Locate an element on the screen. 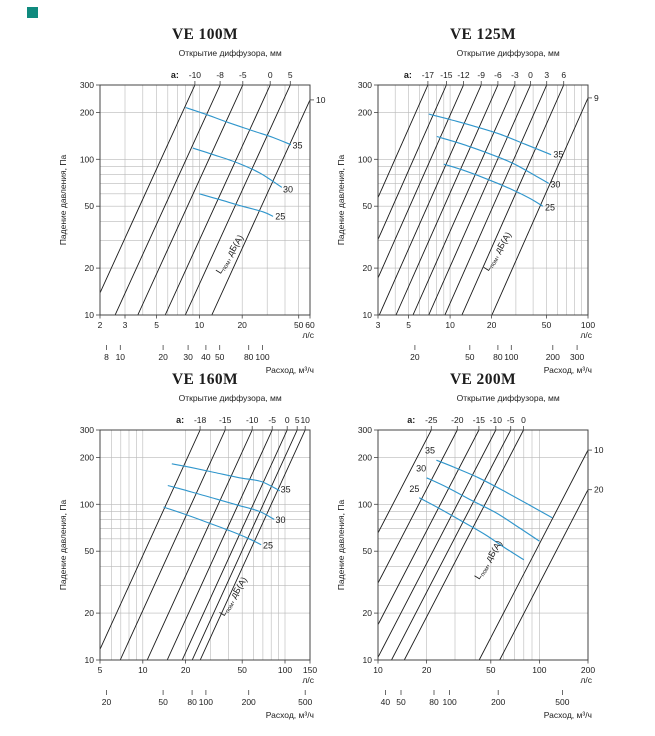 The height and width of the screenshot is (736, 655). opening-label: 3 is located at coordinates (546, 75).